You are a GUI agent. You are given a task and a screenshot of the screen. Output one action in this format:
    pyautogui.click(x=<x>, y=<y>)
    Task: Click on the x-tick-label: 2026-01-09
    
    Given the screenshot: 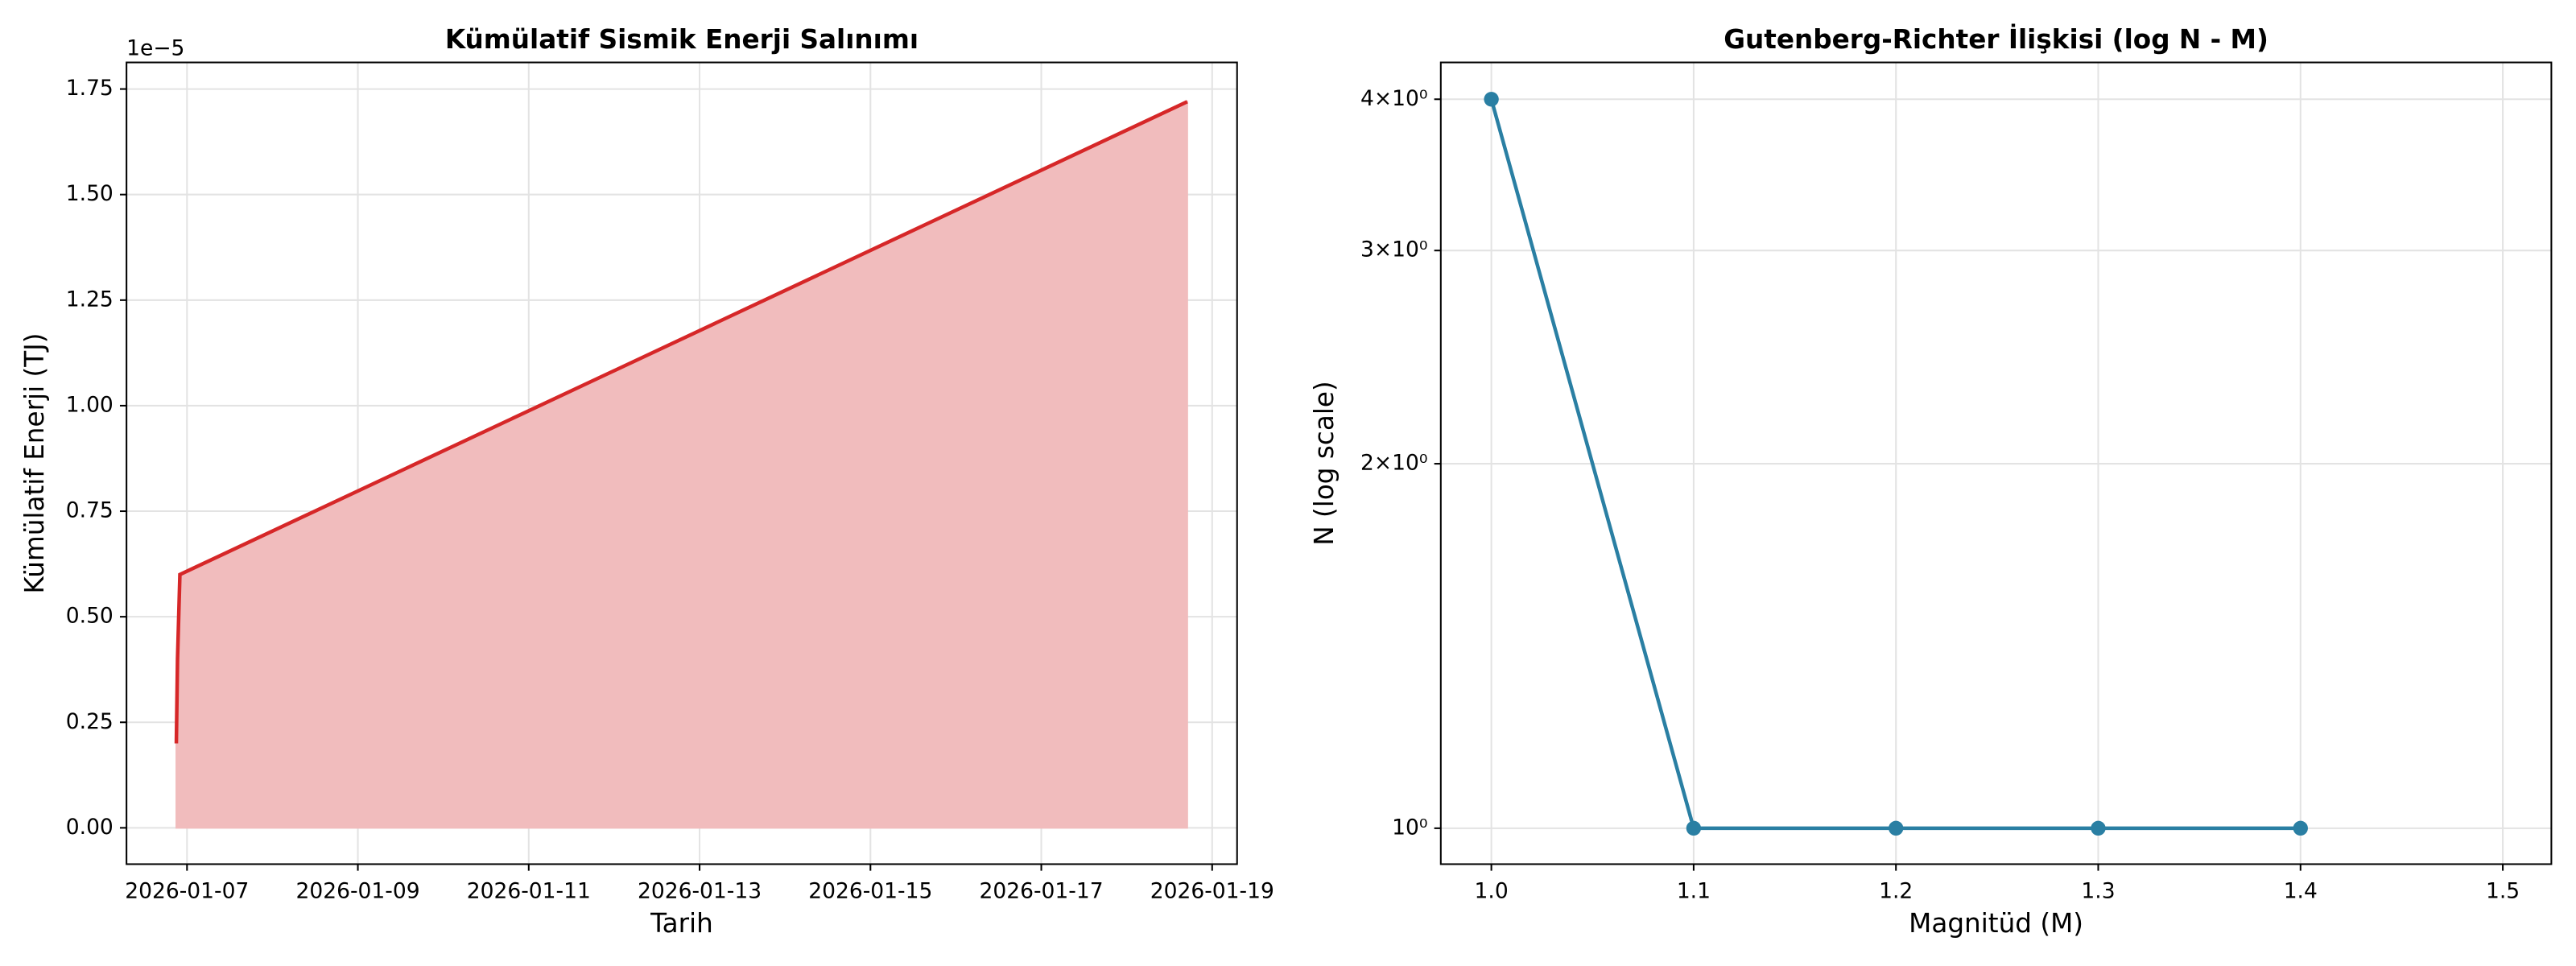 What is the action you would take?
    pyautogui.click(x=358, y=891)
    